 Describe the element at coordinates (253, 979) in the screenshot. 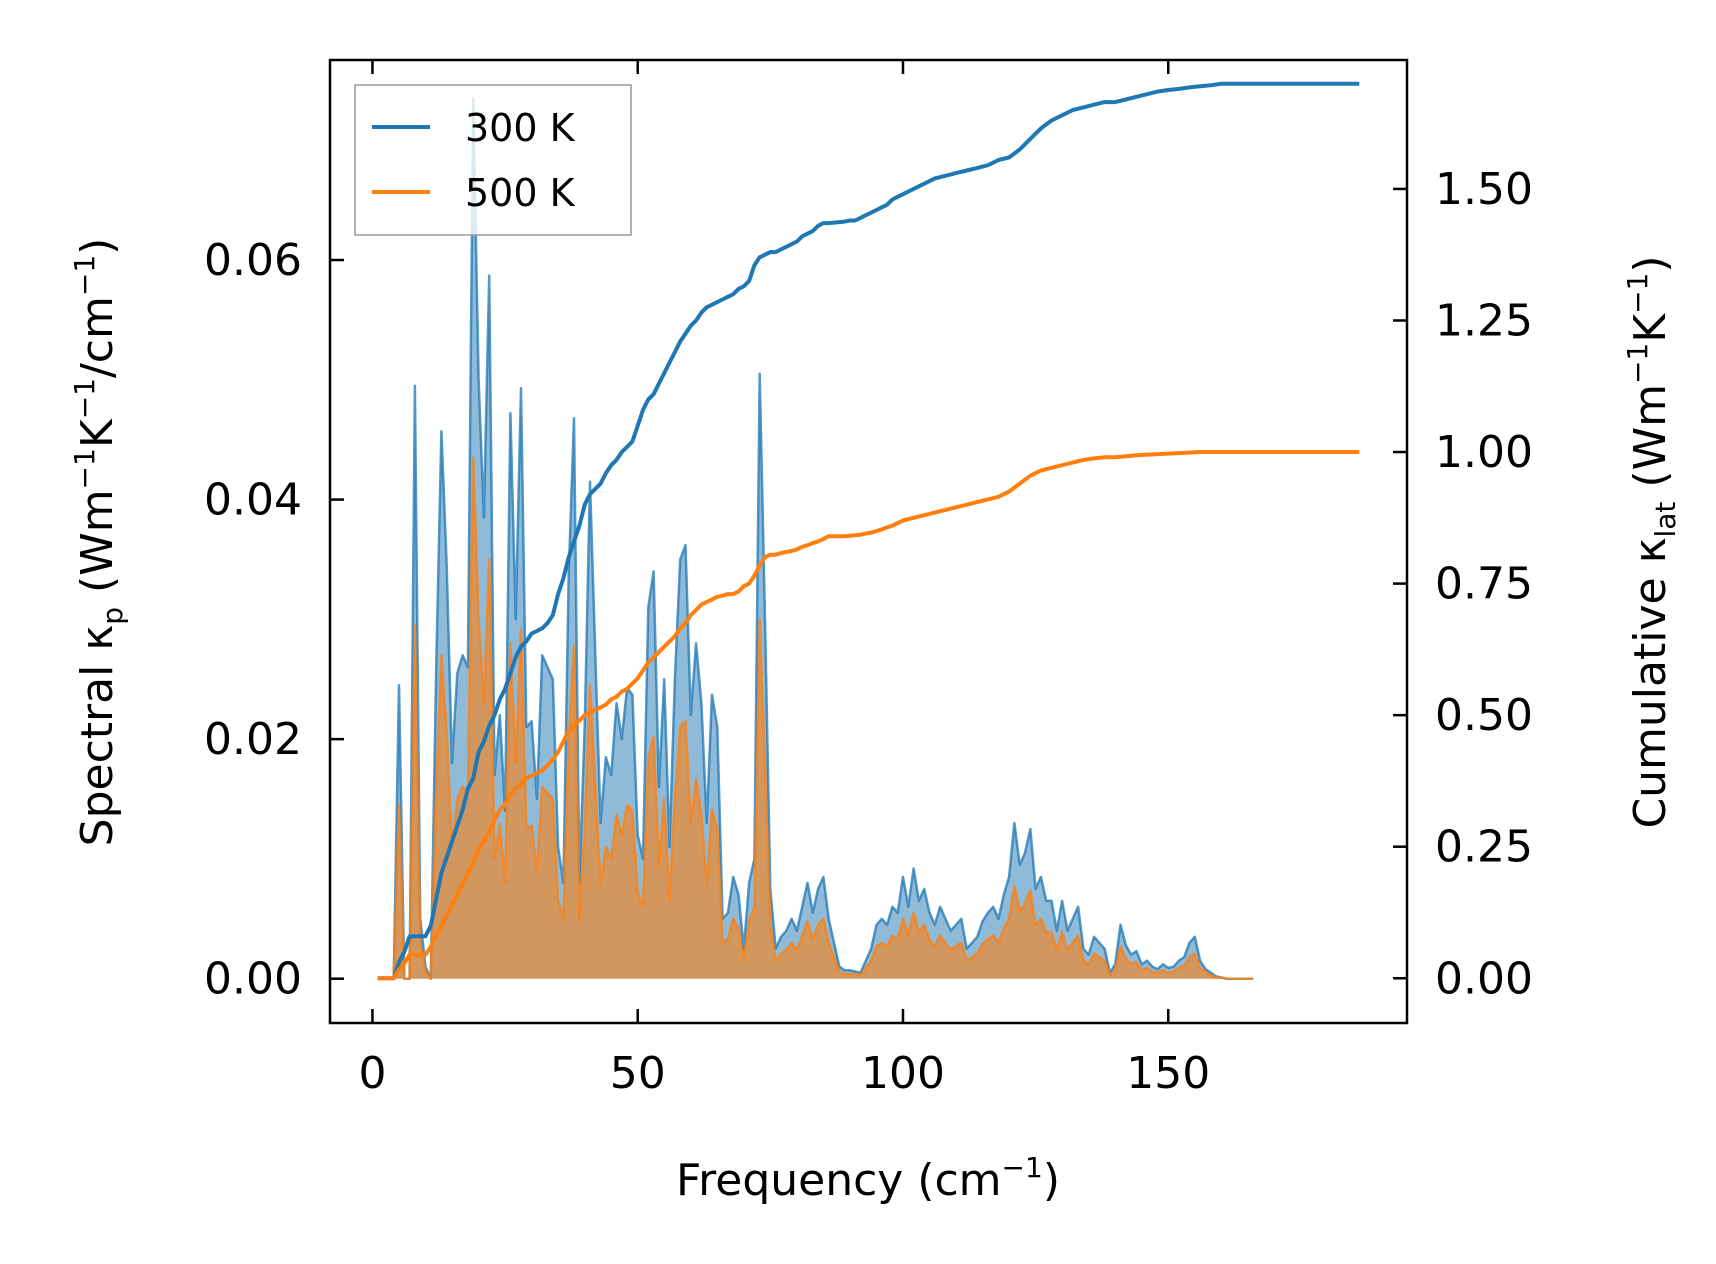

I see `y-left-tick-label: 0.00` at that location.